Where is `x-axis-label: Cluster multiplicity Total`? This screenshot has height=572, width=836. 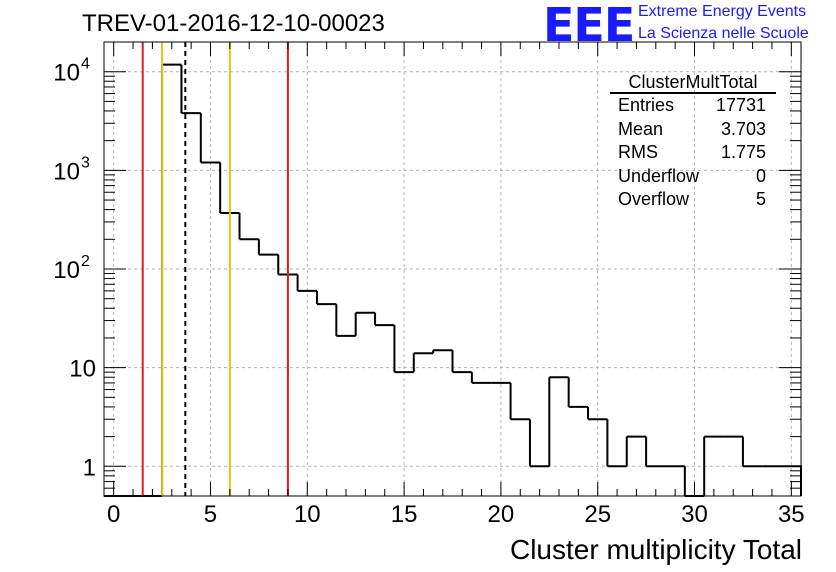 x-axis-label: Cluster multiplicity Total is located at coordinates (656, 549).